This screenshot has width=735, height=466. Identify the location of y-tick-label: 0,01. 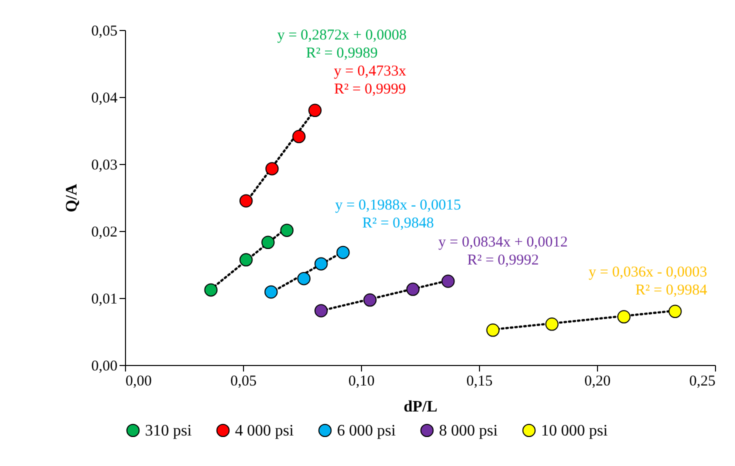
(104, 300).